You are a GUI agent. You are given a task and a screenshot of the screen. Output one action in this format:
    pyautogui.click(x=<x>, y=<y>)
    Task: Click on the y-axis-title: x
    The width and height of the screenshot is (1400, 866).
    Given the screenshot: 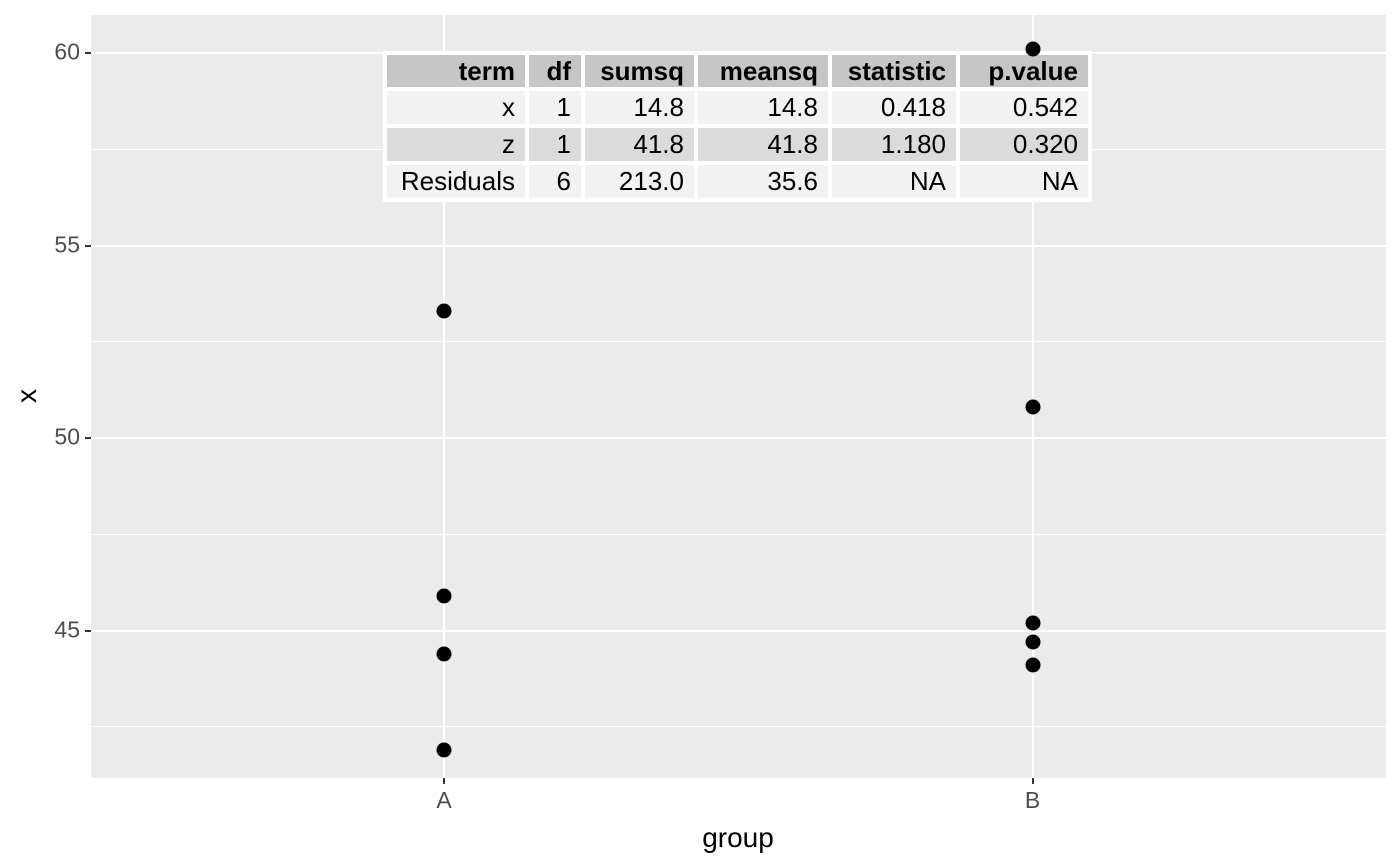 What is the action you would take?
    pyautogui.click(x=26, y=396)
    